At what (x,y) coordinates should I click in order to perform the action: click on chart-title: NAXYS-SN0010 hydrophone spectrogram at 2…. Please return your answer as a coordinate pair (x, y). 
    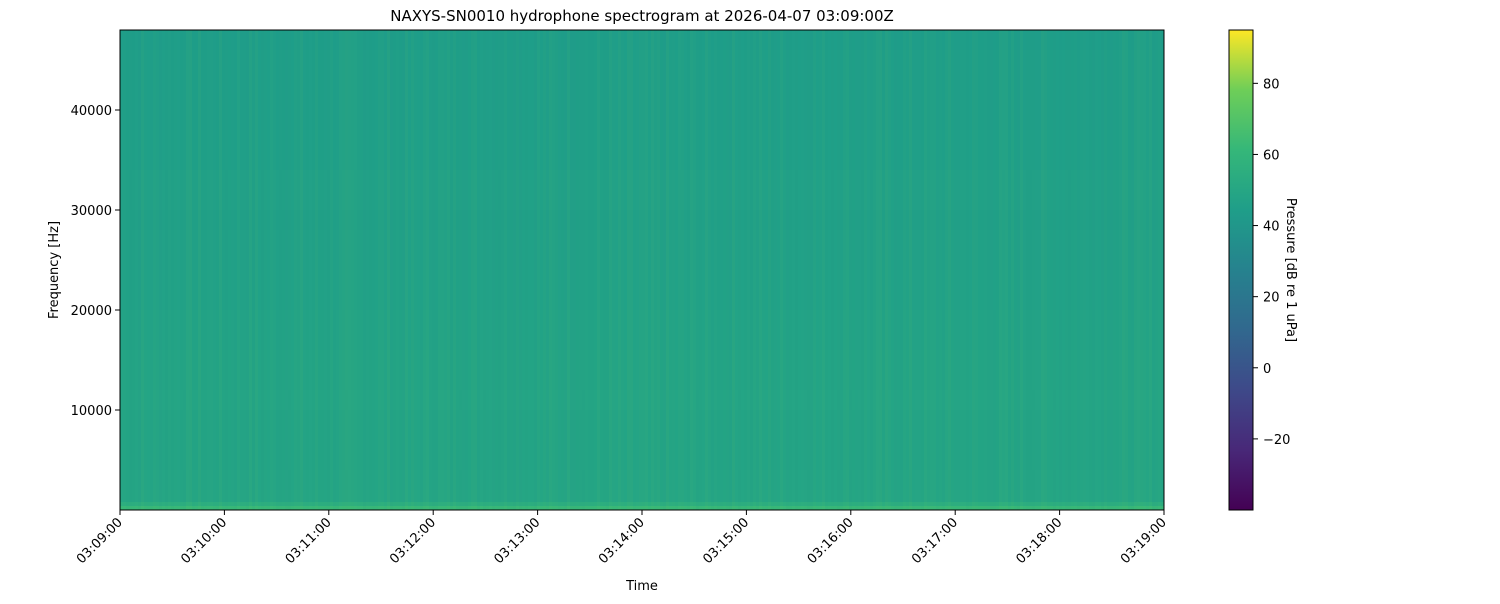
    Looking at the image, I should click on (642, 16).